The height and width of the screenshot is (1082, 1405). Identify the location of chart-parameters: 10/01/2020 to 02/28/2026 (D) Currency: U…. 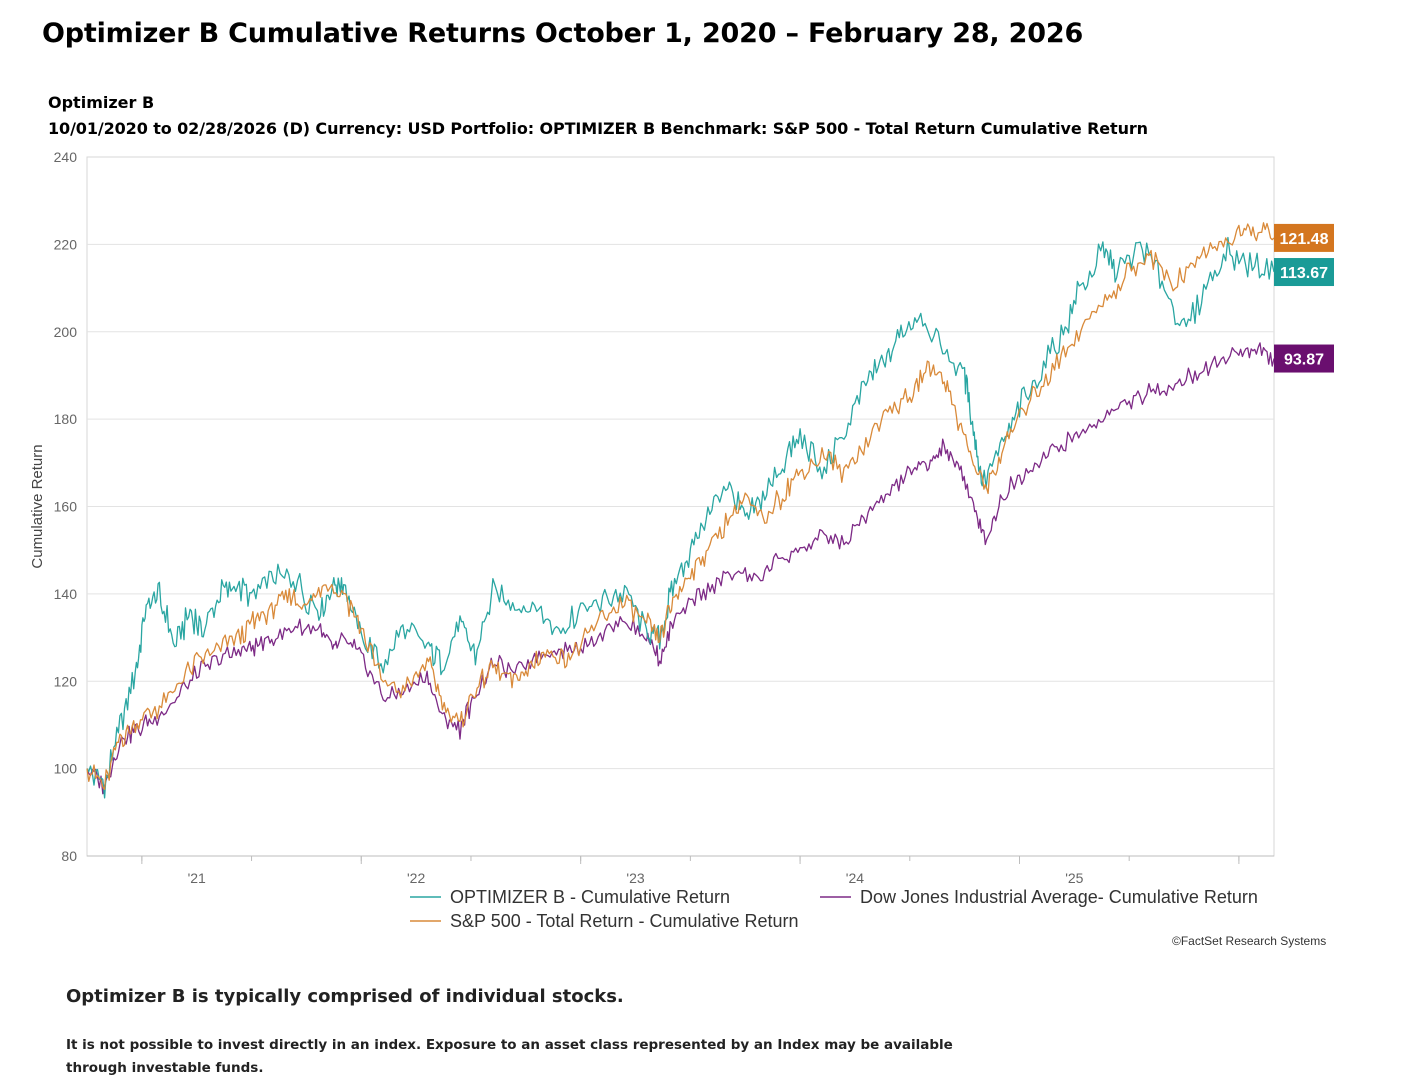
(598, 128).